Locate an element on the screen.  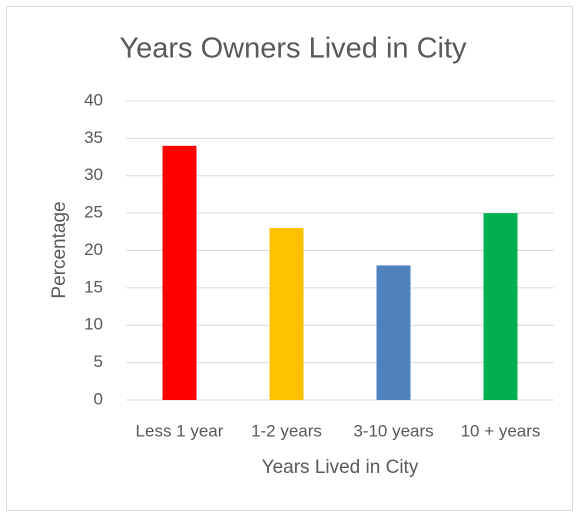
y-tick-label: 10 is located at coordinates (93, 324).